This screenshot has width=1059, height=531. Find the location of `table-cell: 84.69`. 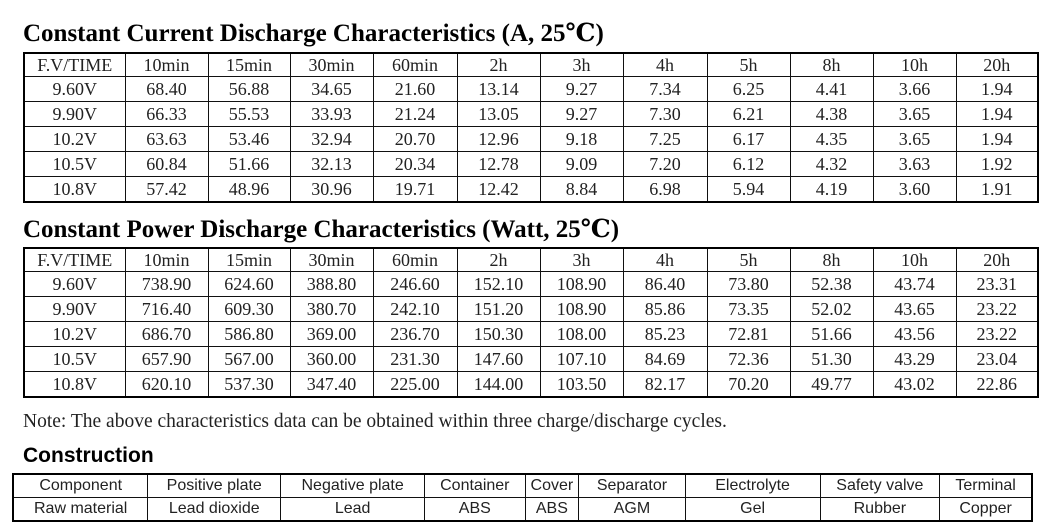

table-cell: 84.69 is located at coordinates (665, 359).